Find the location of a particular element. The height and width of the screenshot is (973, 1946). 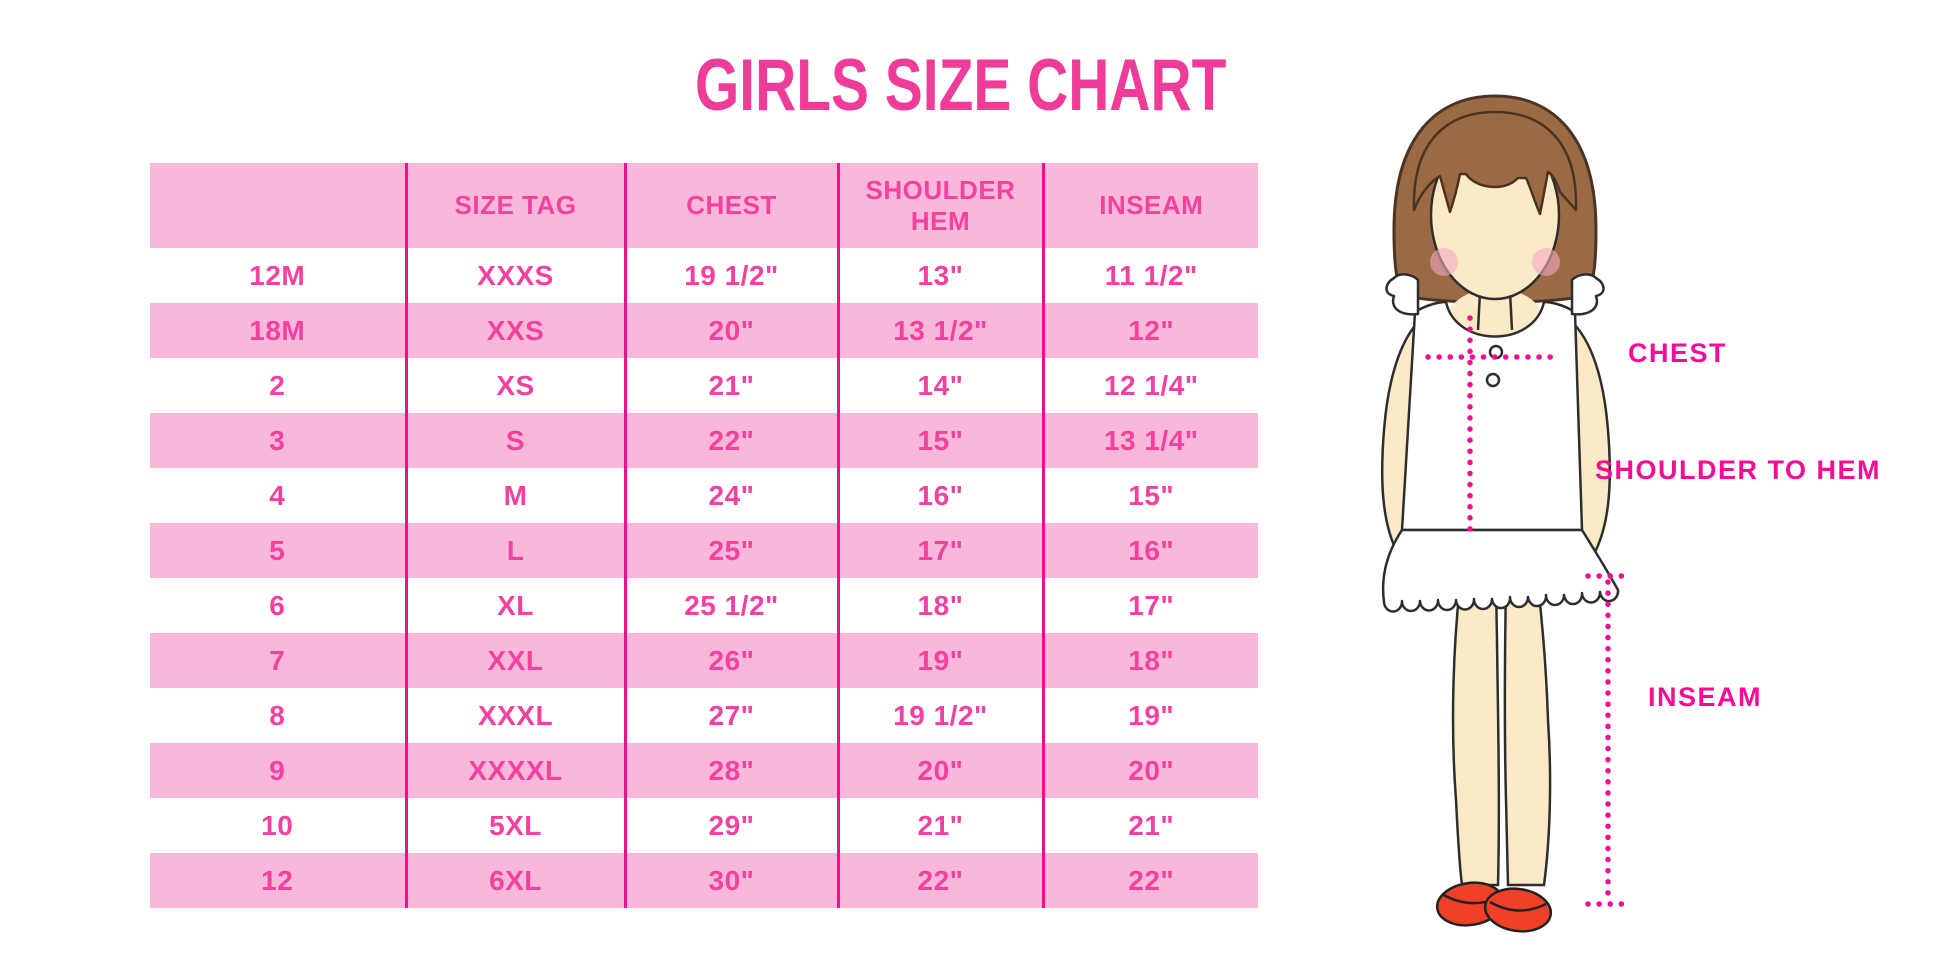

table-cell: 11 1/2" is located at coordinates (1149, 275).